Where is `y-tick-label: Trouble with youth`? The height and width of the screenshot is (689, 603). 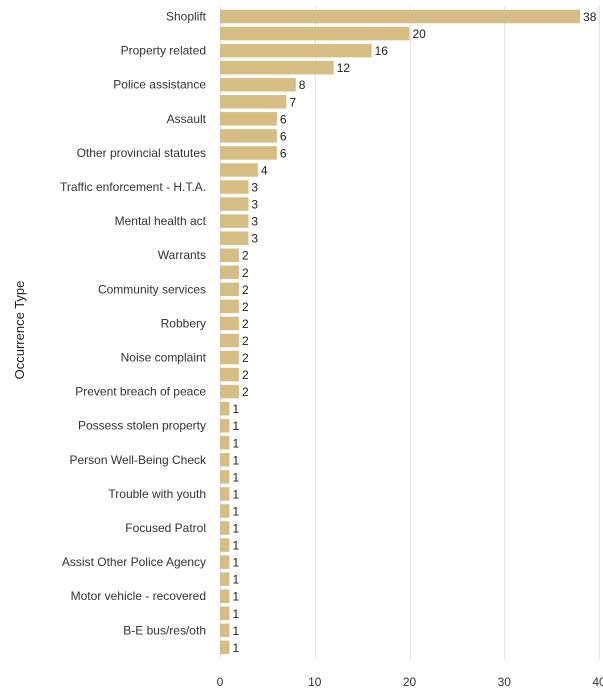 y-tick-label: Trouble with youth is located at coordinates (157, 494).